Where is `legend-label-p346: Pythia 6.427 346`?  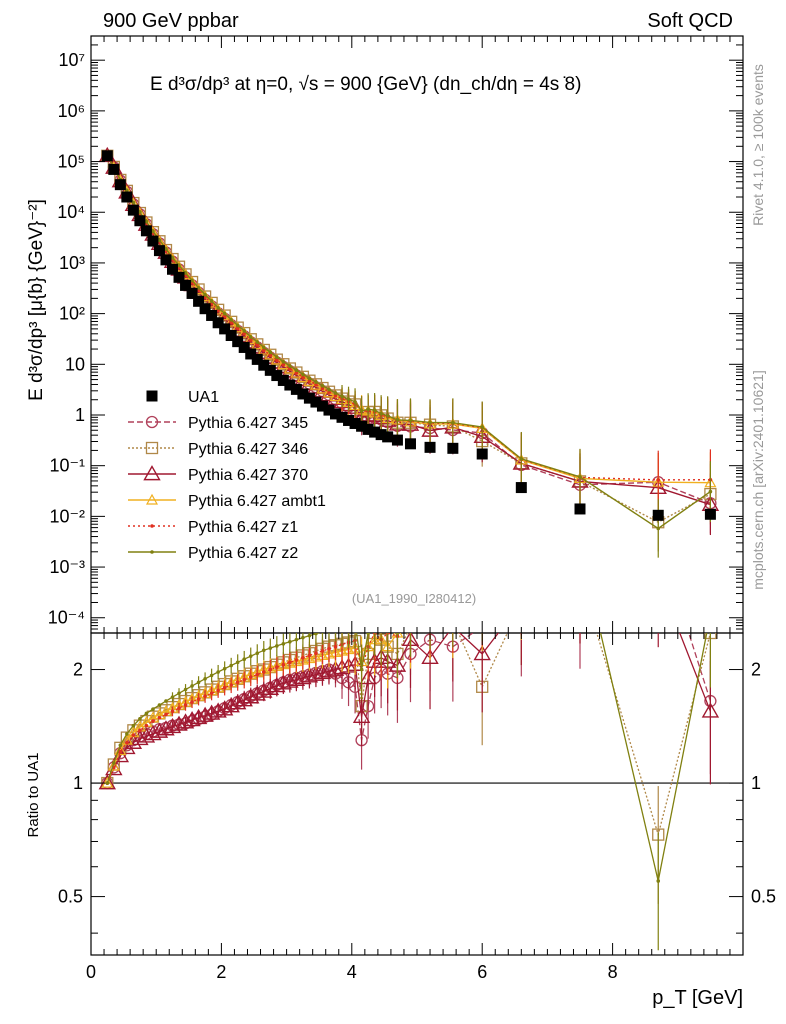 legend-label-p346: Pythia 6.427 346 is located at coordinates (248, 449).